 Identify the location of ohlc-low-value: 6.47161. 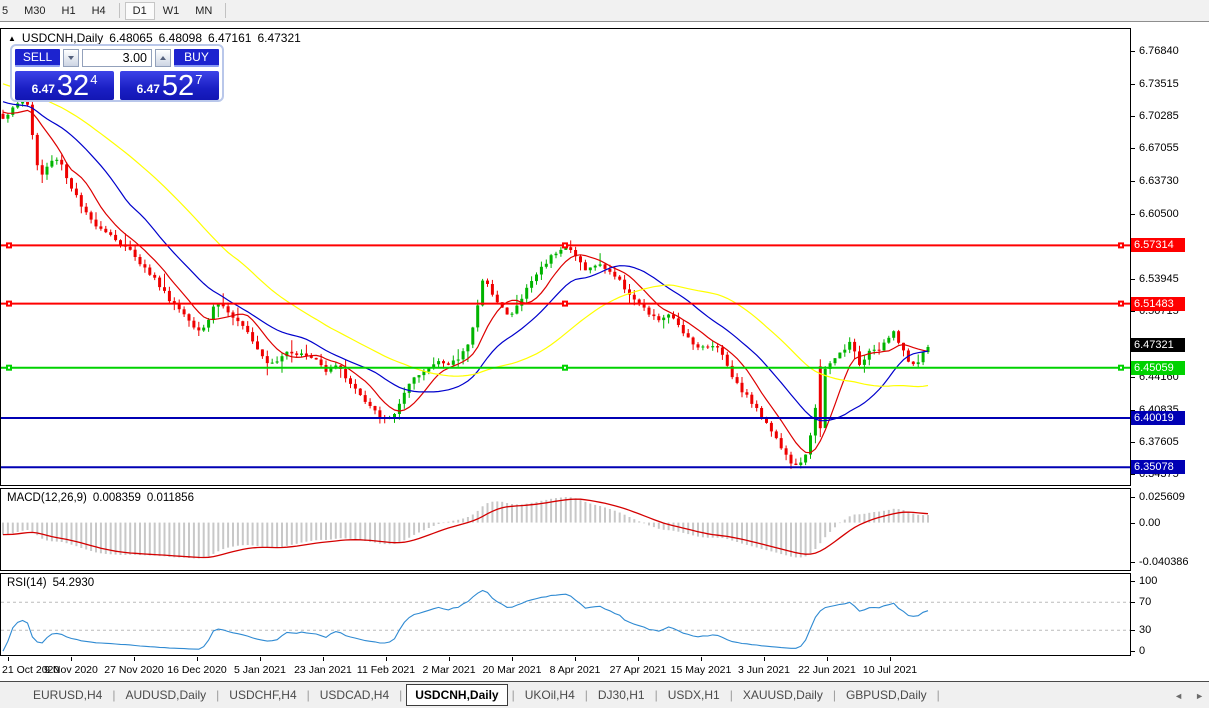
(230, 38).